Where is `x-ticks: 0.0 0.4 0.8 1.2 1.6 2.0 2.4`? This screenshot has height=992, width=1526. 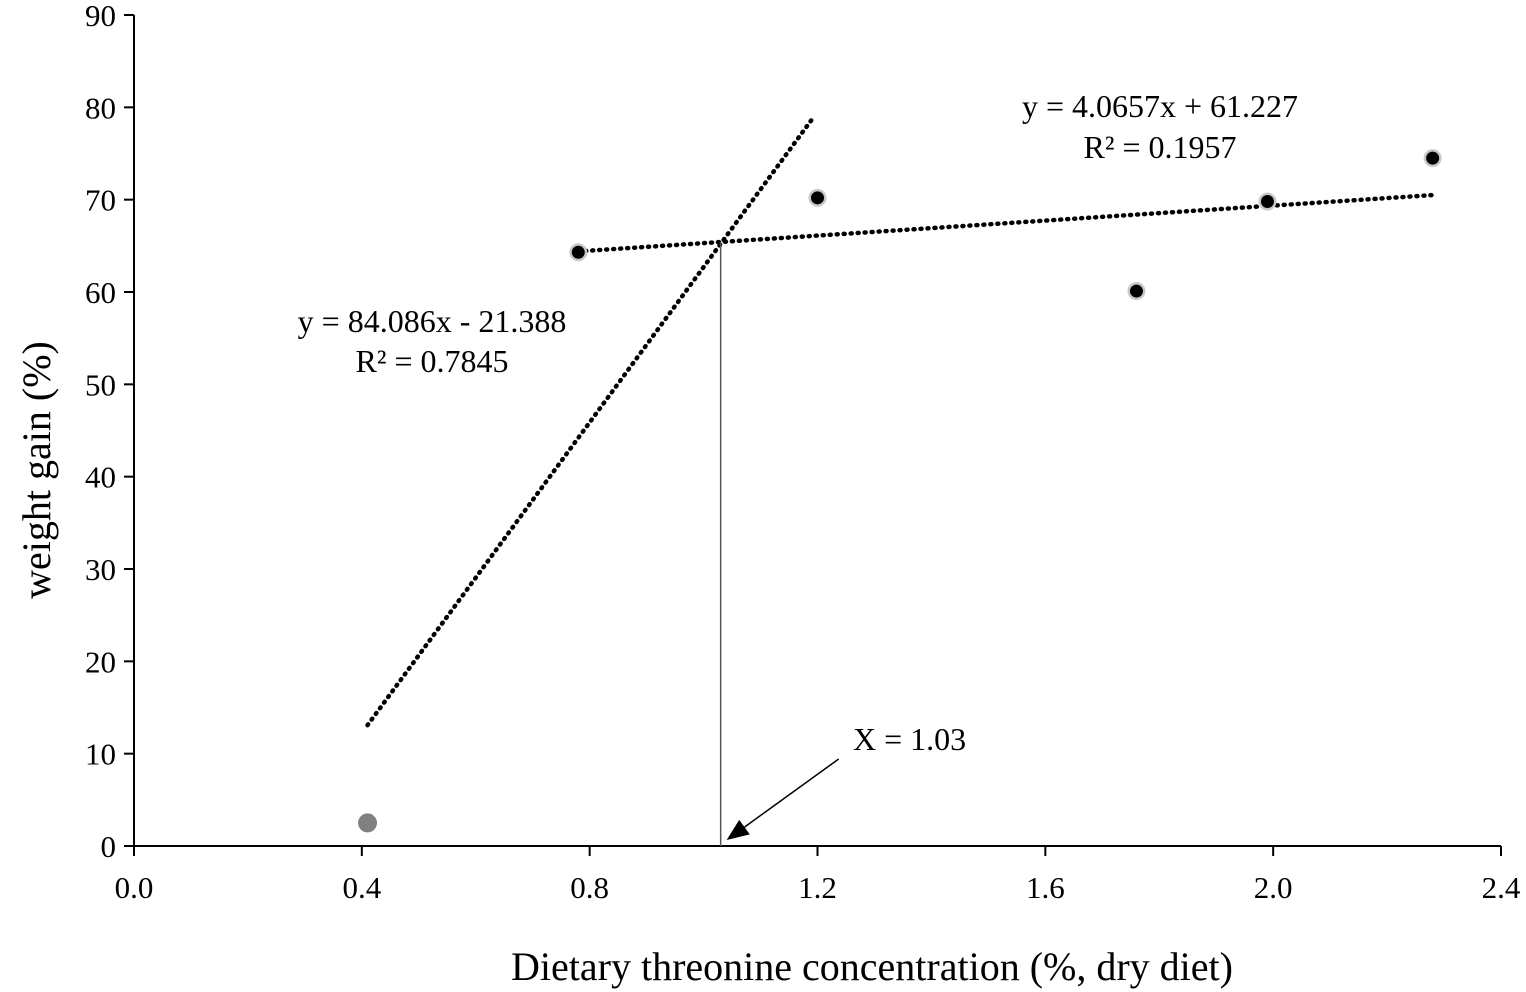 x-ticks: 0.0 0.4 0.8 1.2 1.6 2.0 2.4 is located at coordinates (818, 875).